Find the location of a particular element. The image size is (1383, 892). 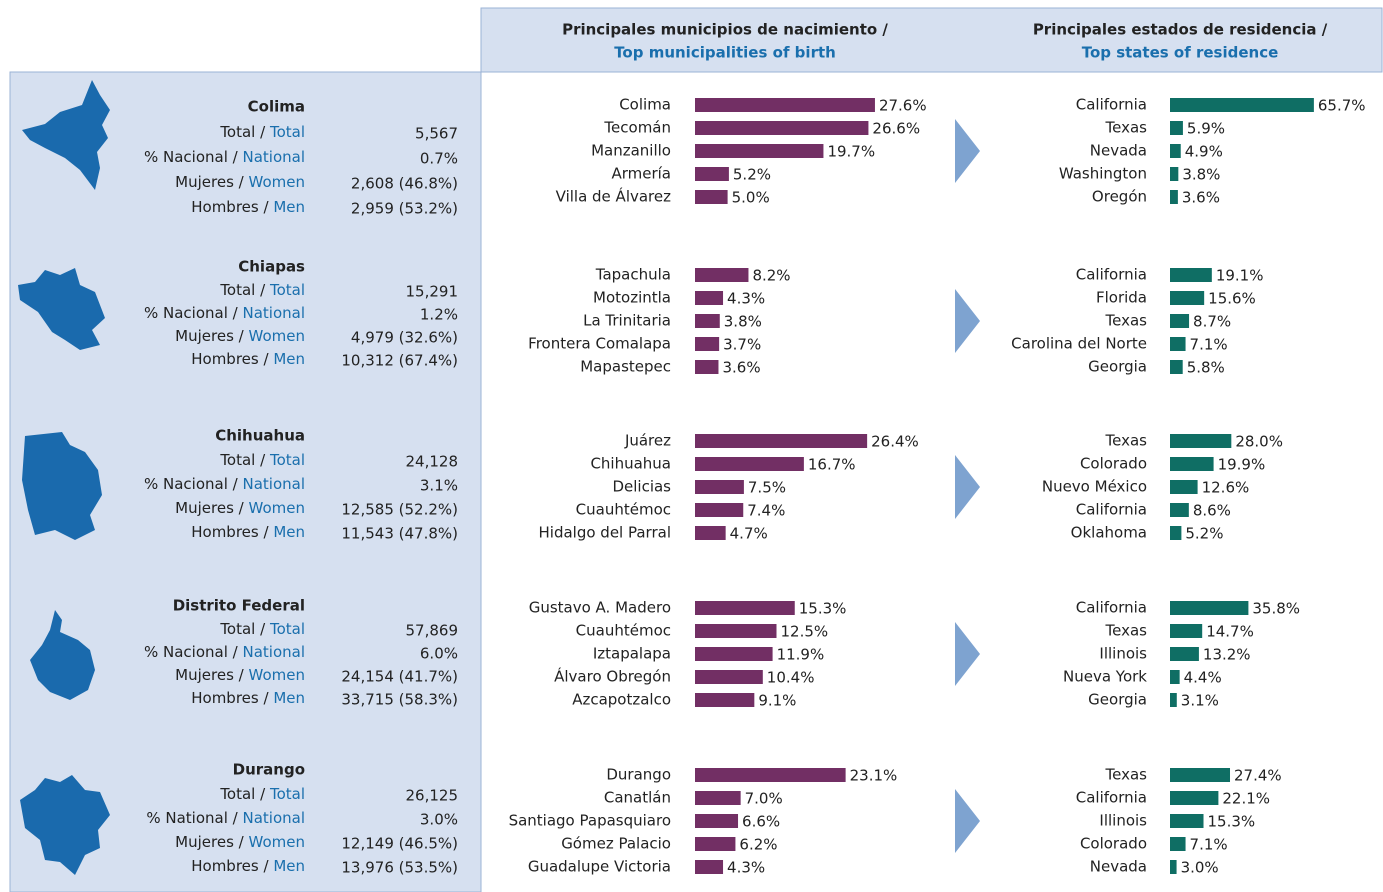

value-label: 27.4% is located at coordinates (1258, 776).